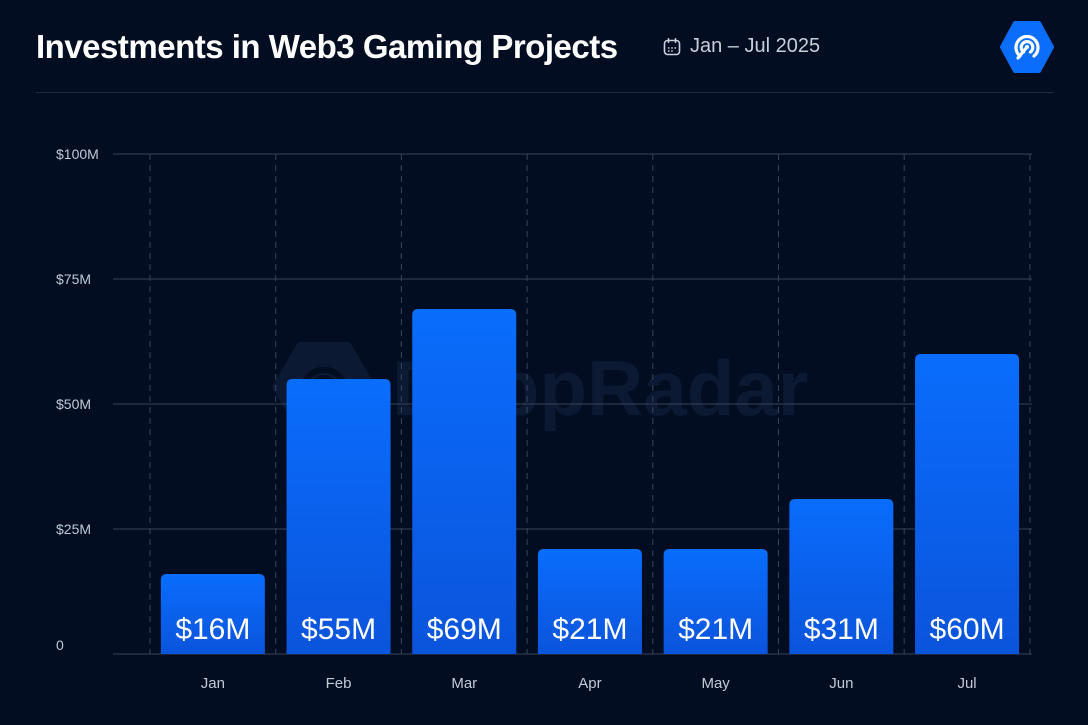 This screenshot has height=725, width=1088. Describe the element at coordinates (339, 683) in the screenshot. I see `x-tick-label: Feb` at that location.